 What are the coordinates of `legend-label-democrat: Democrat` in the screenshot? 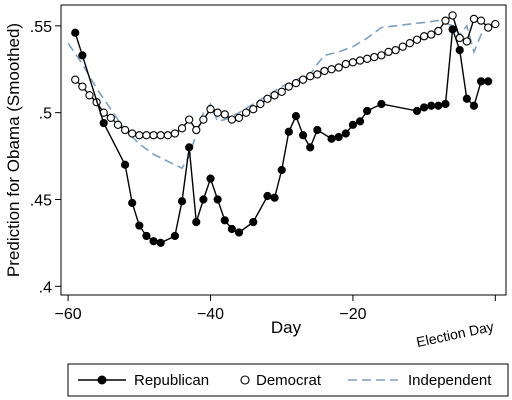 It's located at (289, 380).